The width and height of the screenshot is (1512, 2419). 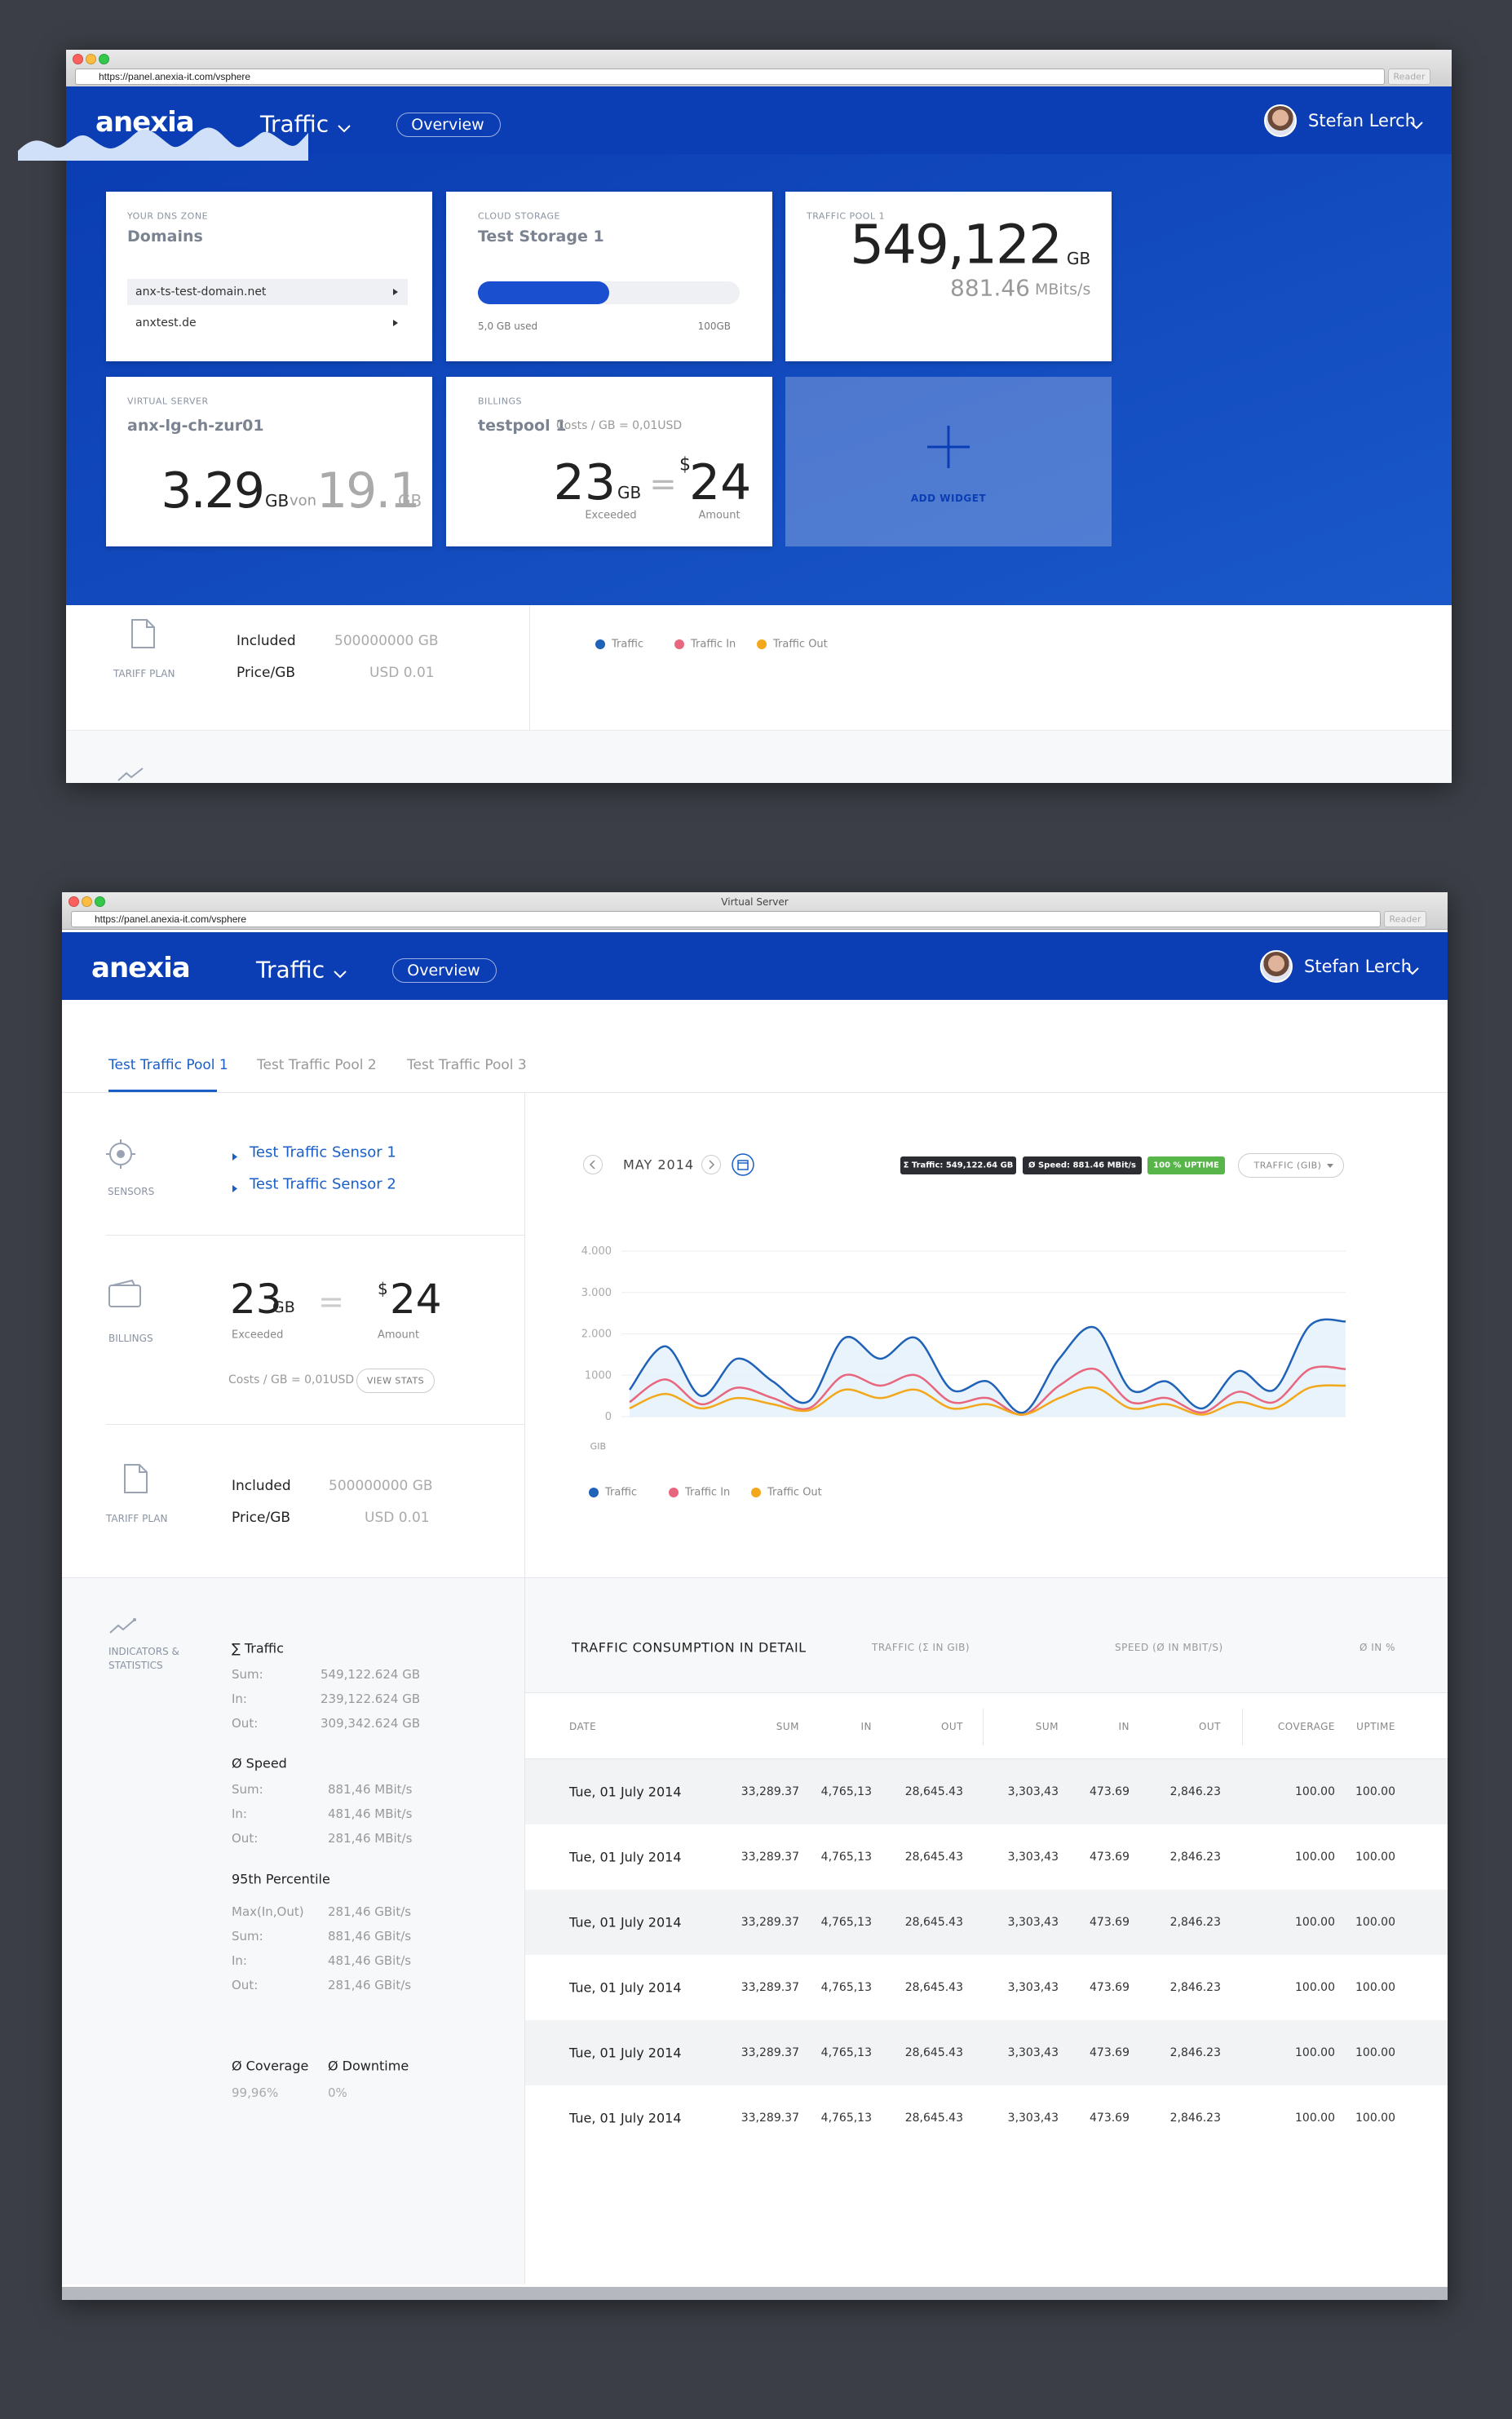 I want to click on stats-heading: Ø Speed, so click(x=259, y=1763).